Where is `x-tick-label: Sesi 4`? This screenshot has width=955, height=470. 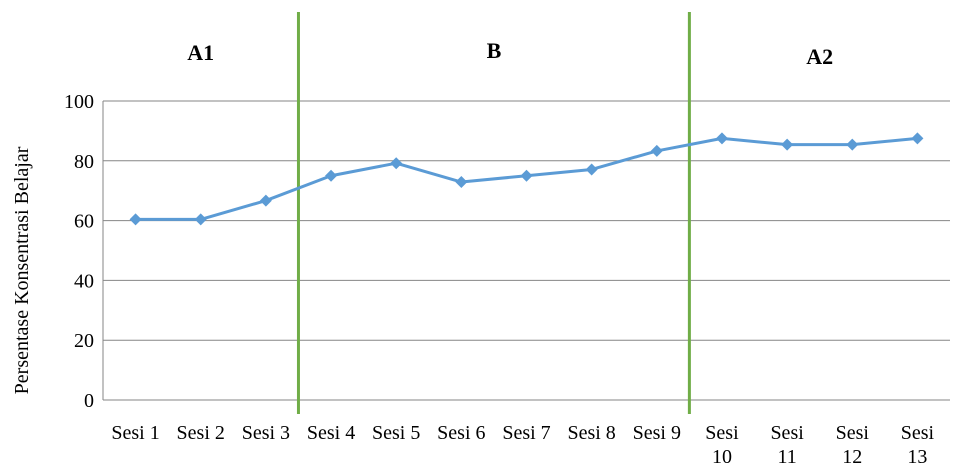 x-tick-label: Sesi 4 is located at coordinates (331, 433).